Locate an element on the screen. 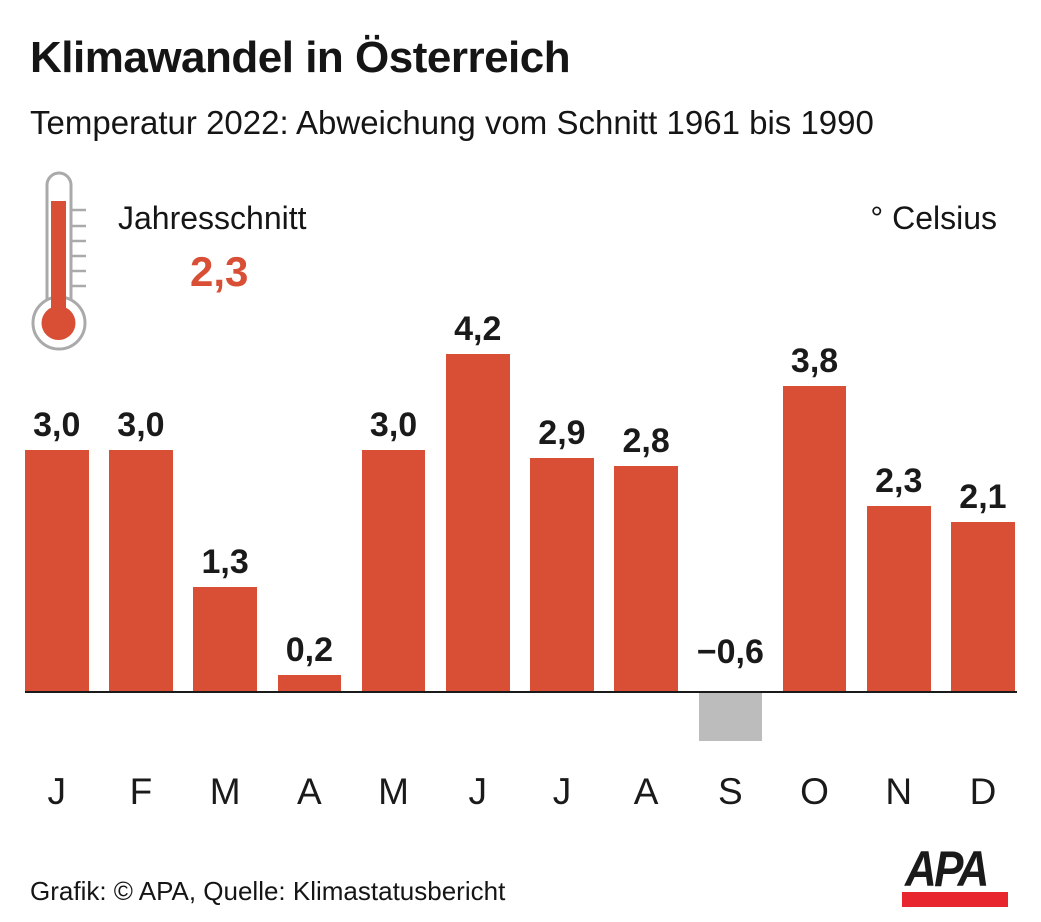 The width and height of the screenshot is (1041, 922). month-label-9: S is located at coordinates (730, 791).